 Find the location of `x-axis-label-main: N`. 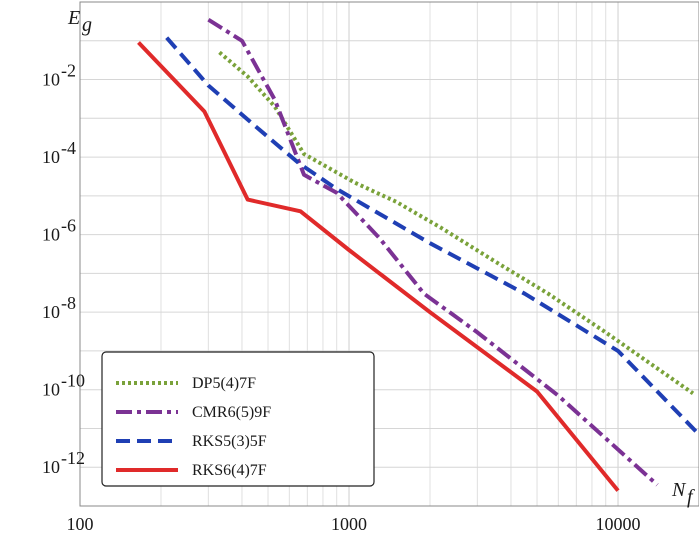

x-axis-label-main: N is located at coordinates (679, 490).